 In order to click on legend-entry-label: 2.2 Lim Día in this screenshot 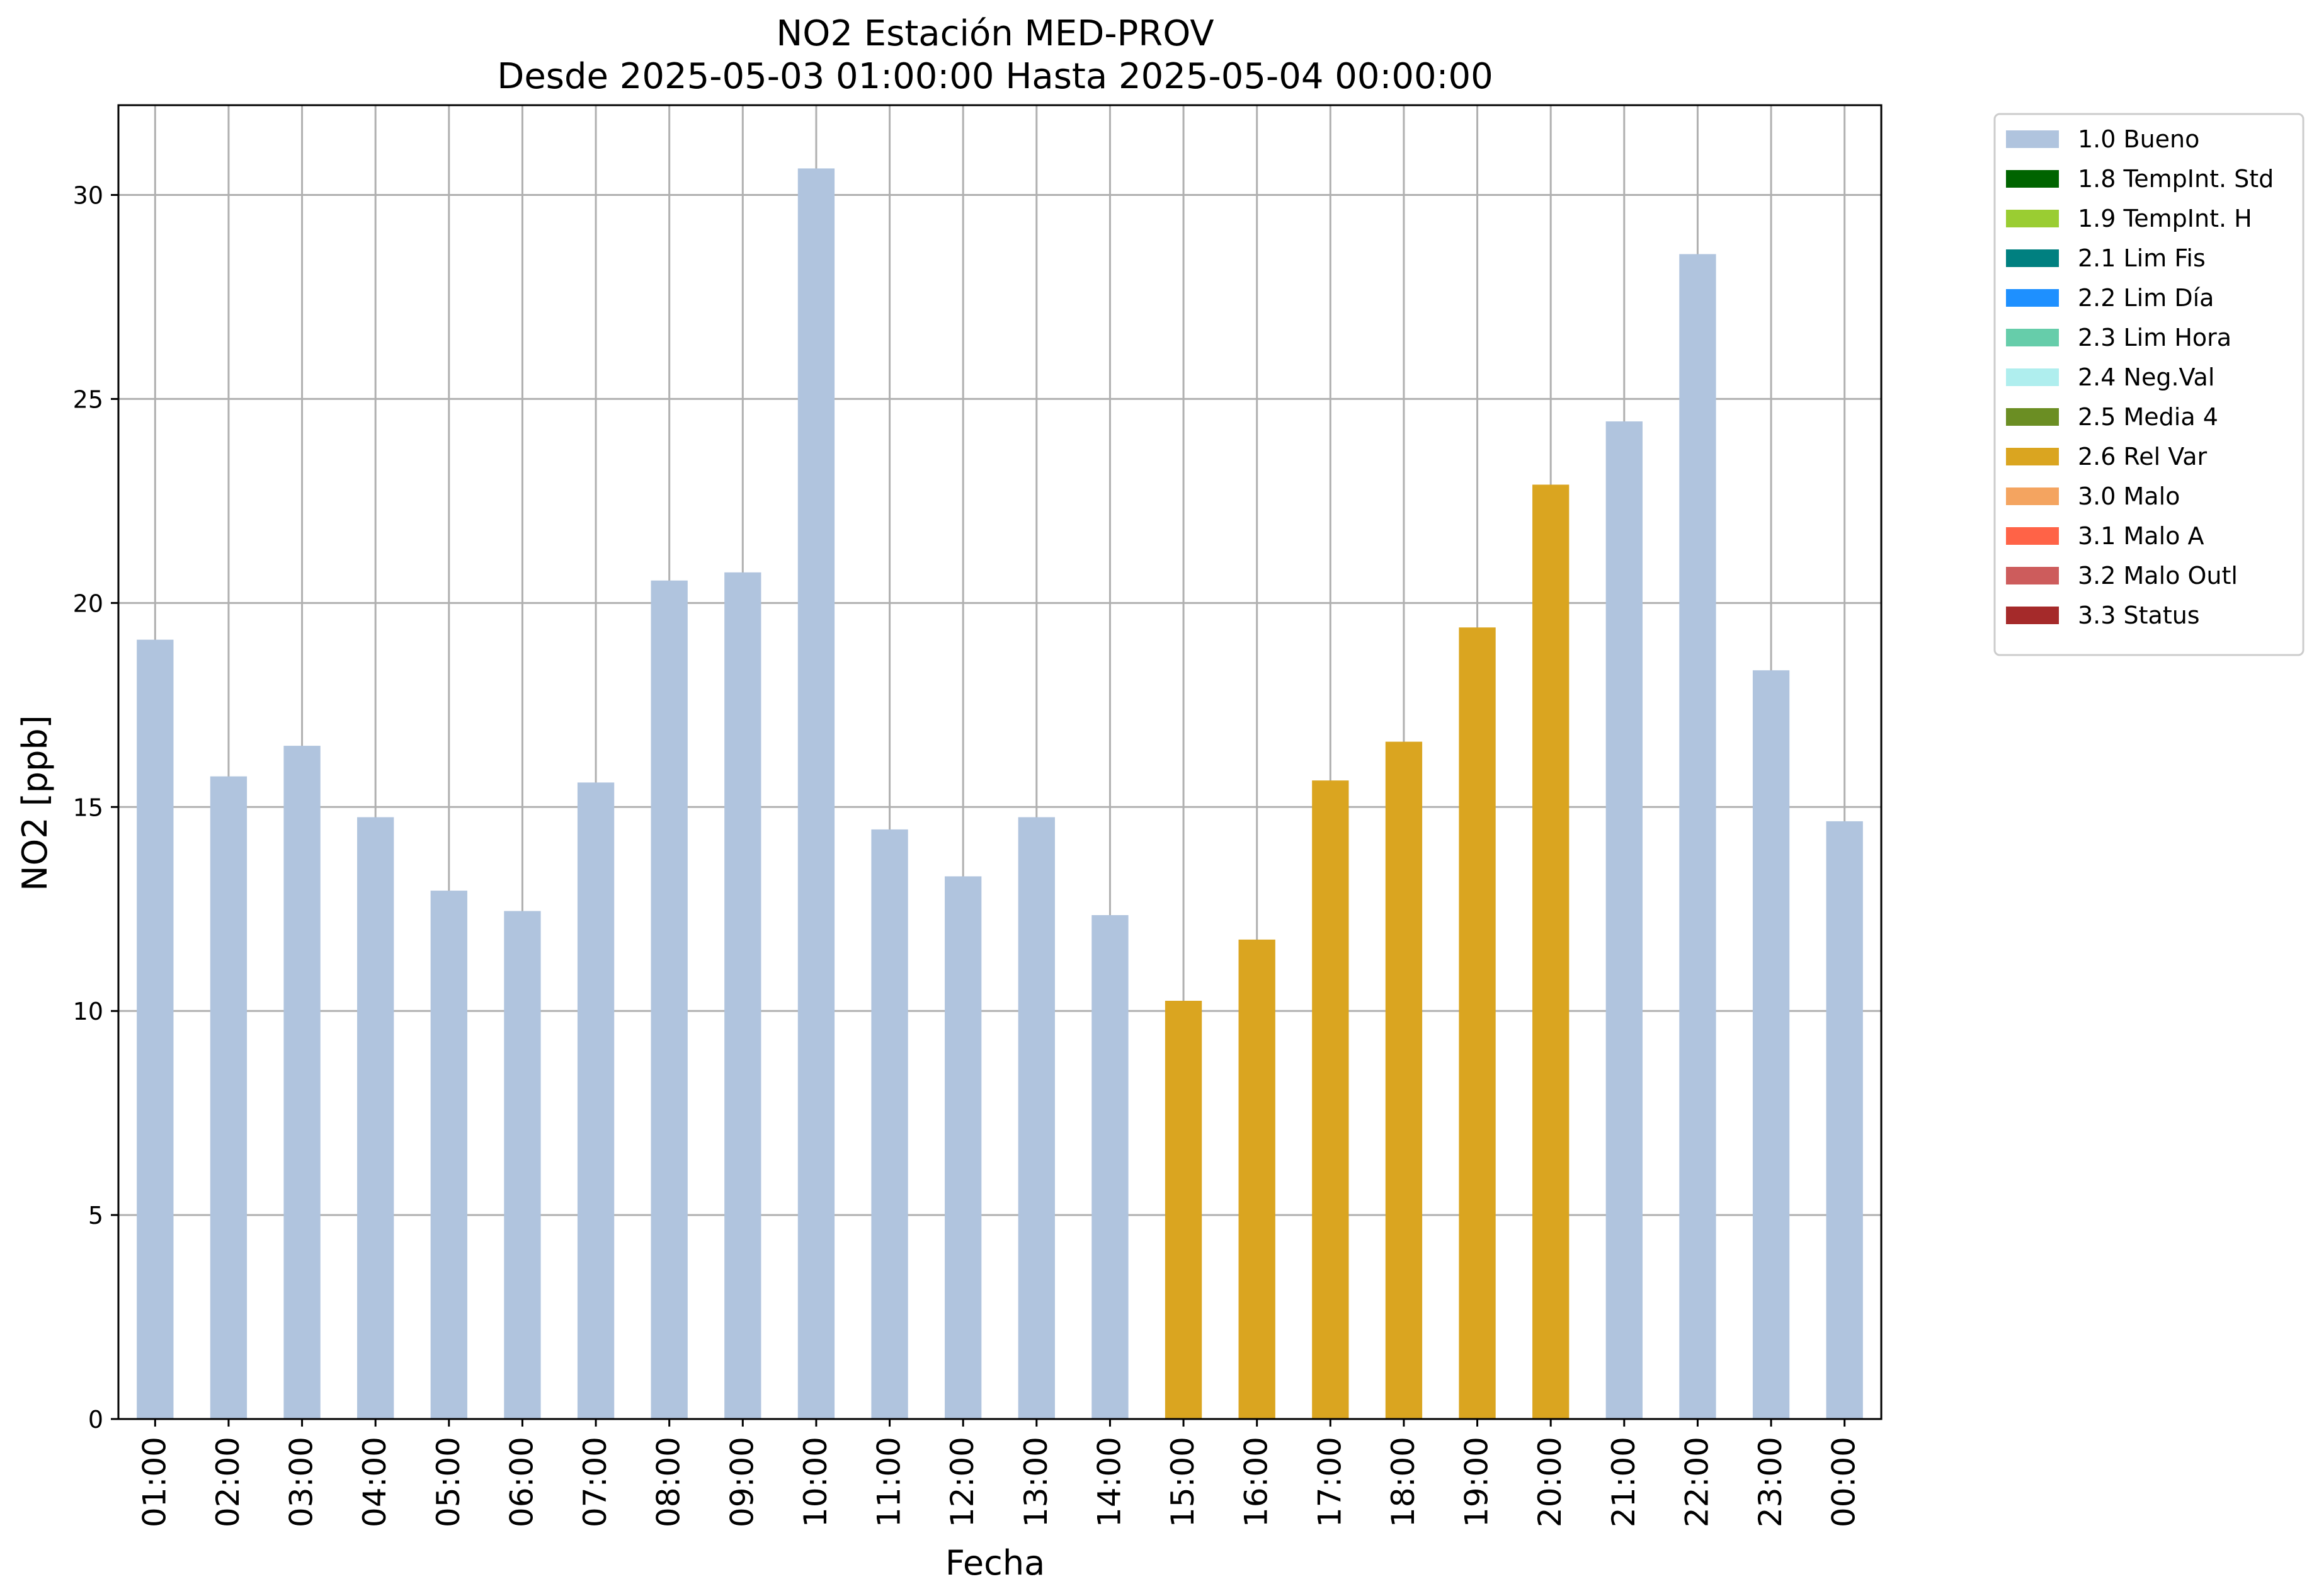, I will do `click(2146, 298)`.